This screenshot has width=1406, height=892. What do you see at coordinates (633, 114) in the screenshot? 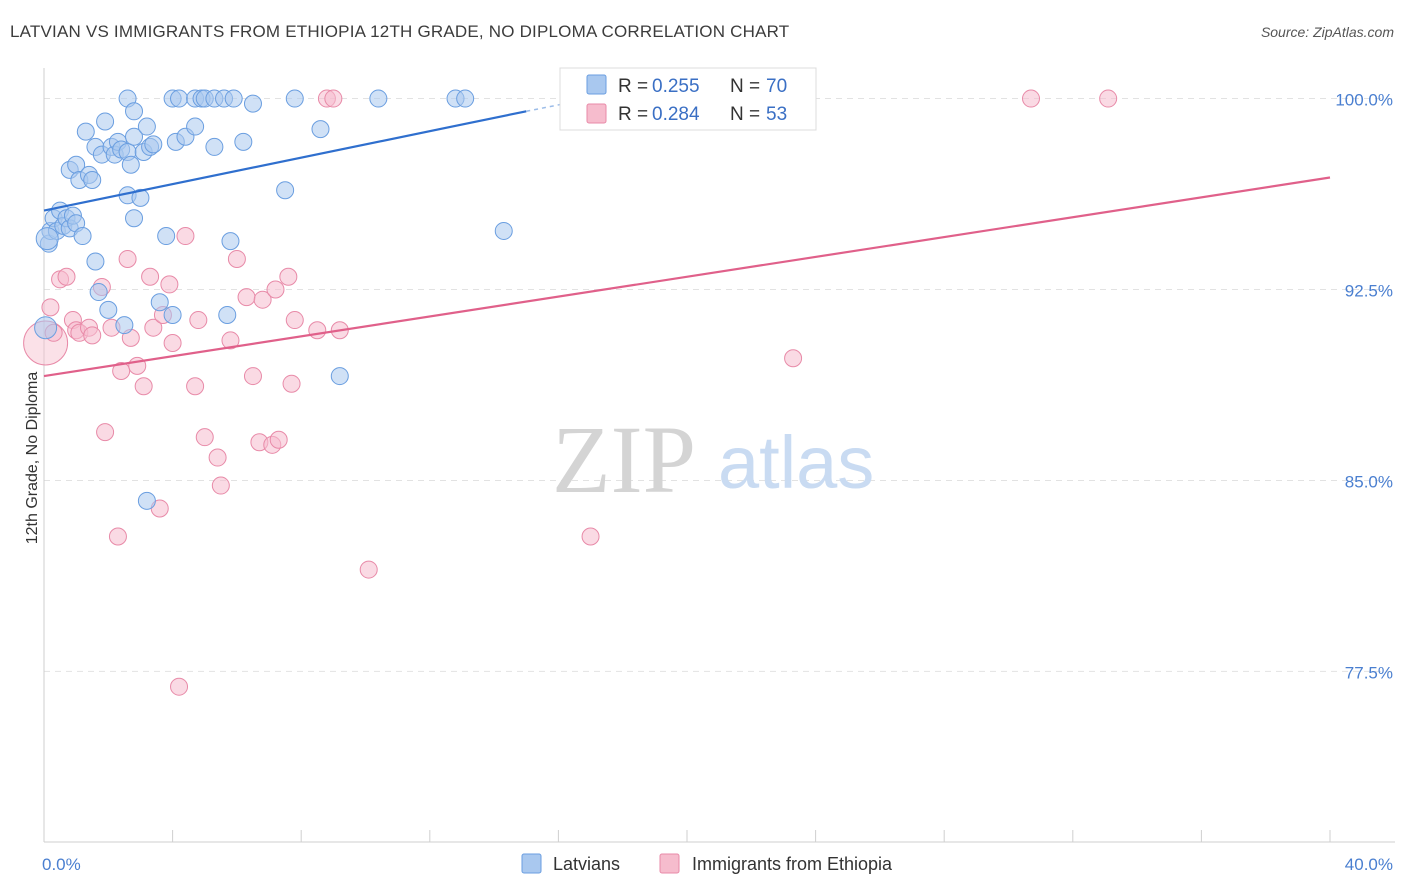
I see `legend-r-label-2: R =` at bounding box center [633, 114].